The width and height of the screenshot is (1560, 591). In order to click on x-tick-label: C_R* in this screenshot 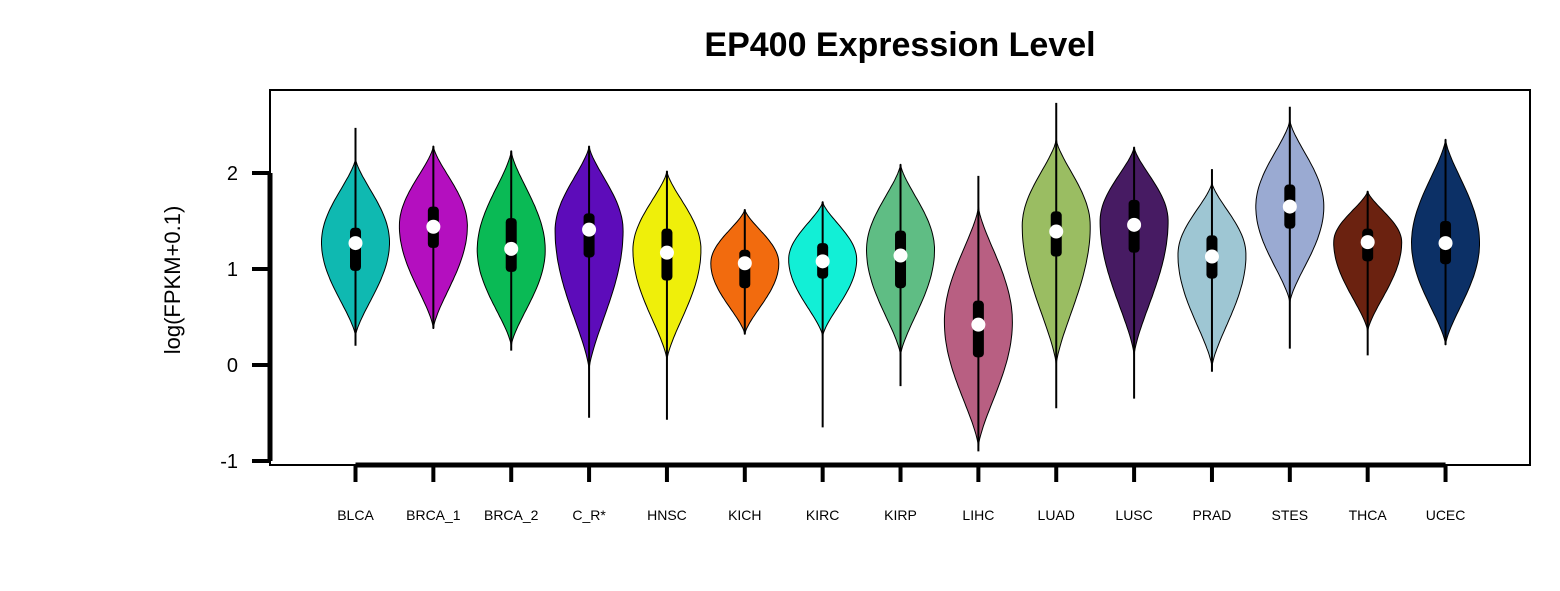, I will do `click(589, 515)`.